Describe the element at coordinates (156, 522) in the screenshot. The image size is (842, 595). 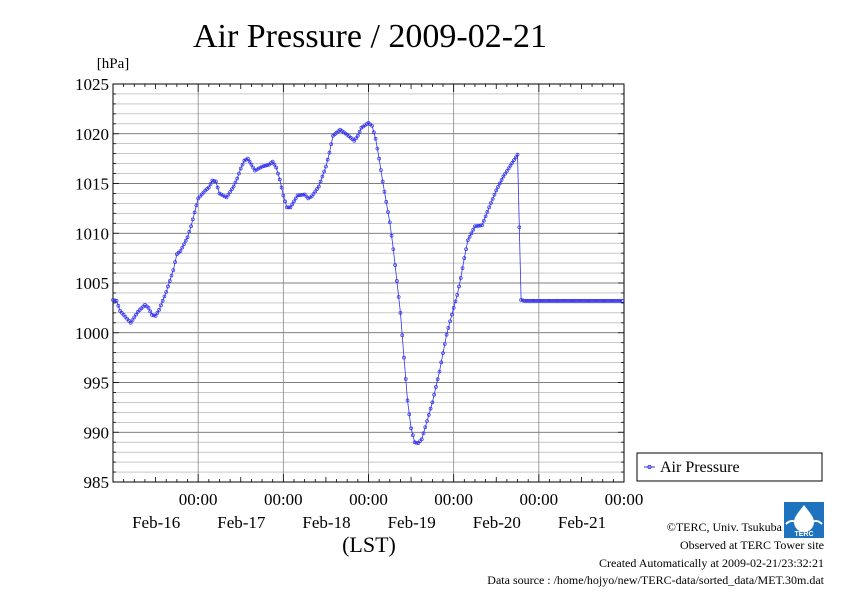
I see `x-tick-date-label: Feb-16` at that location.